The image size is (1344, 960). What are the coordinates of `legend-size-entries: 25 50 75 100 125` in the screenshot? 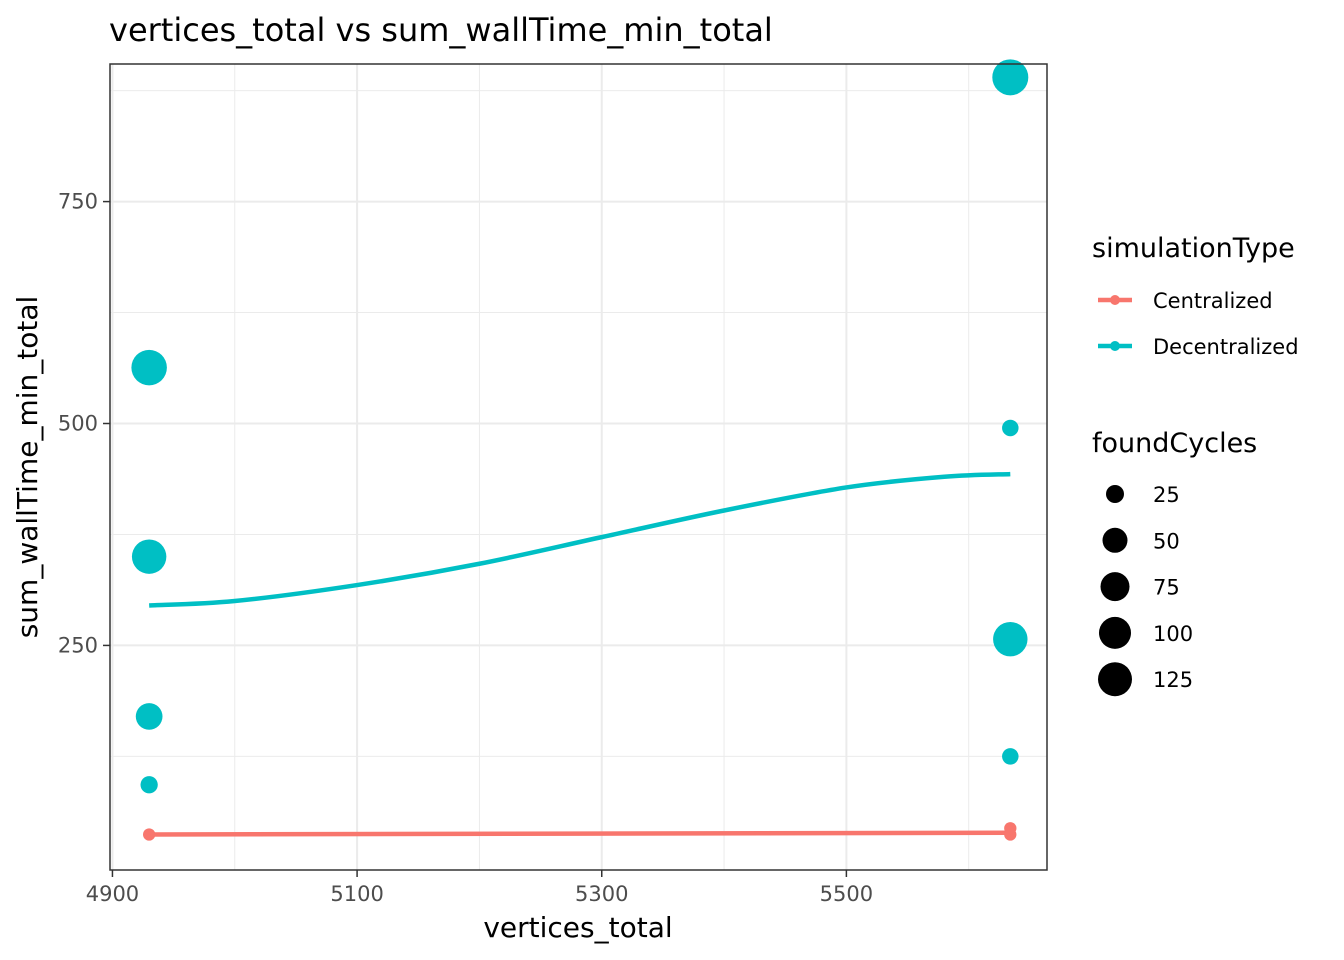 It's located at (1145, 590).